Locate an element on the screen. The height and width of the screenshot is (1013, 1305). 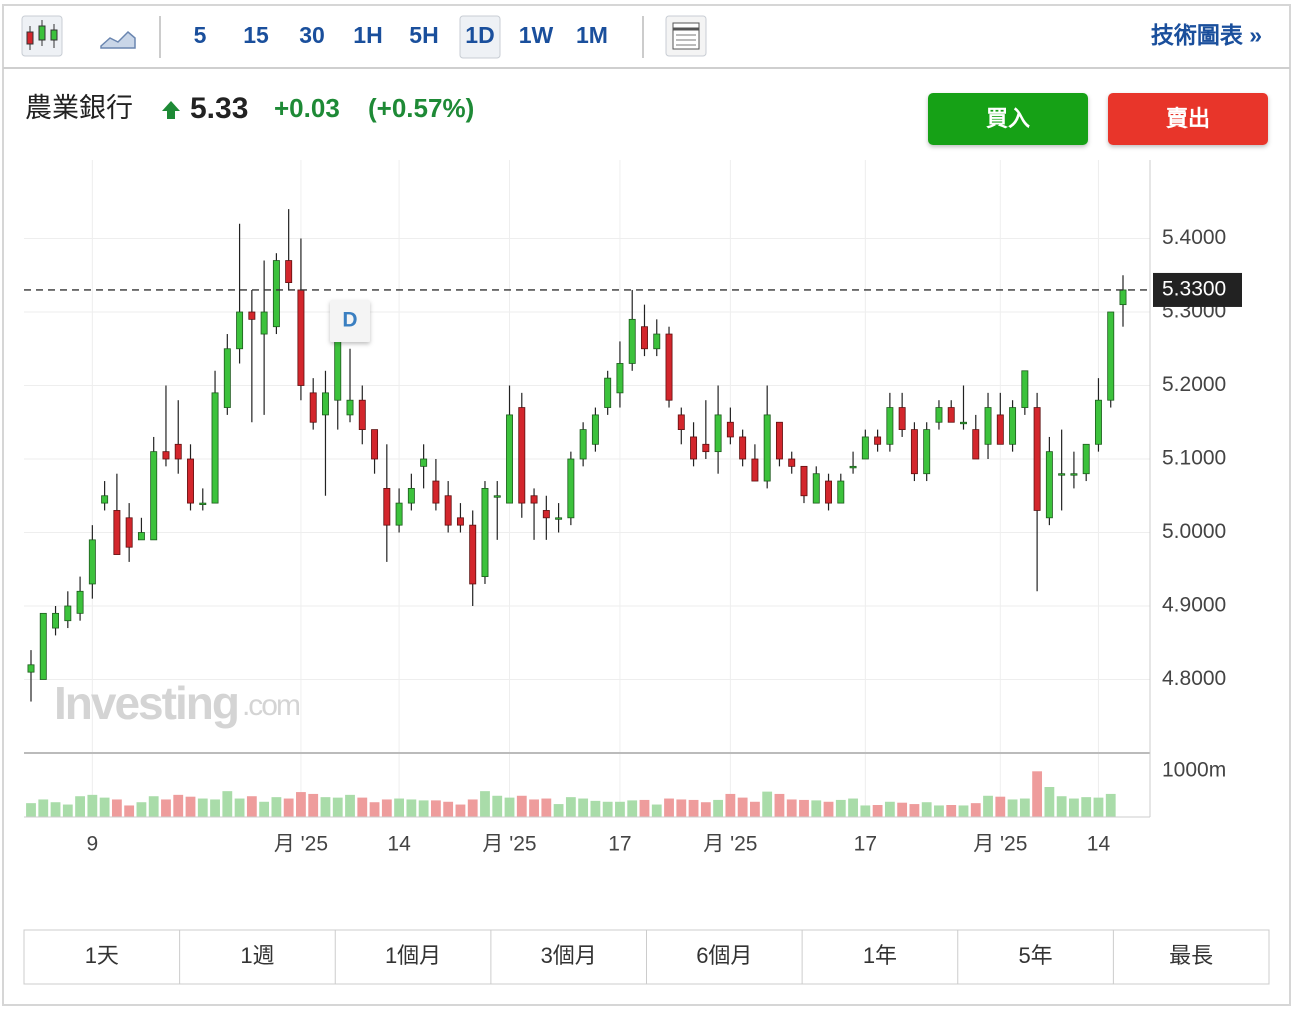
last-price-label: 5.3300 is located at coordinates (1194, 288).